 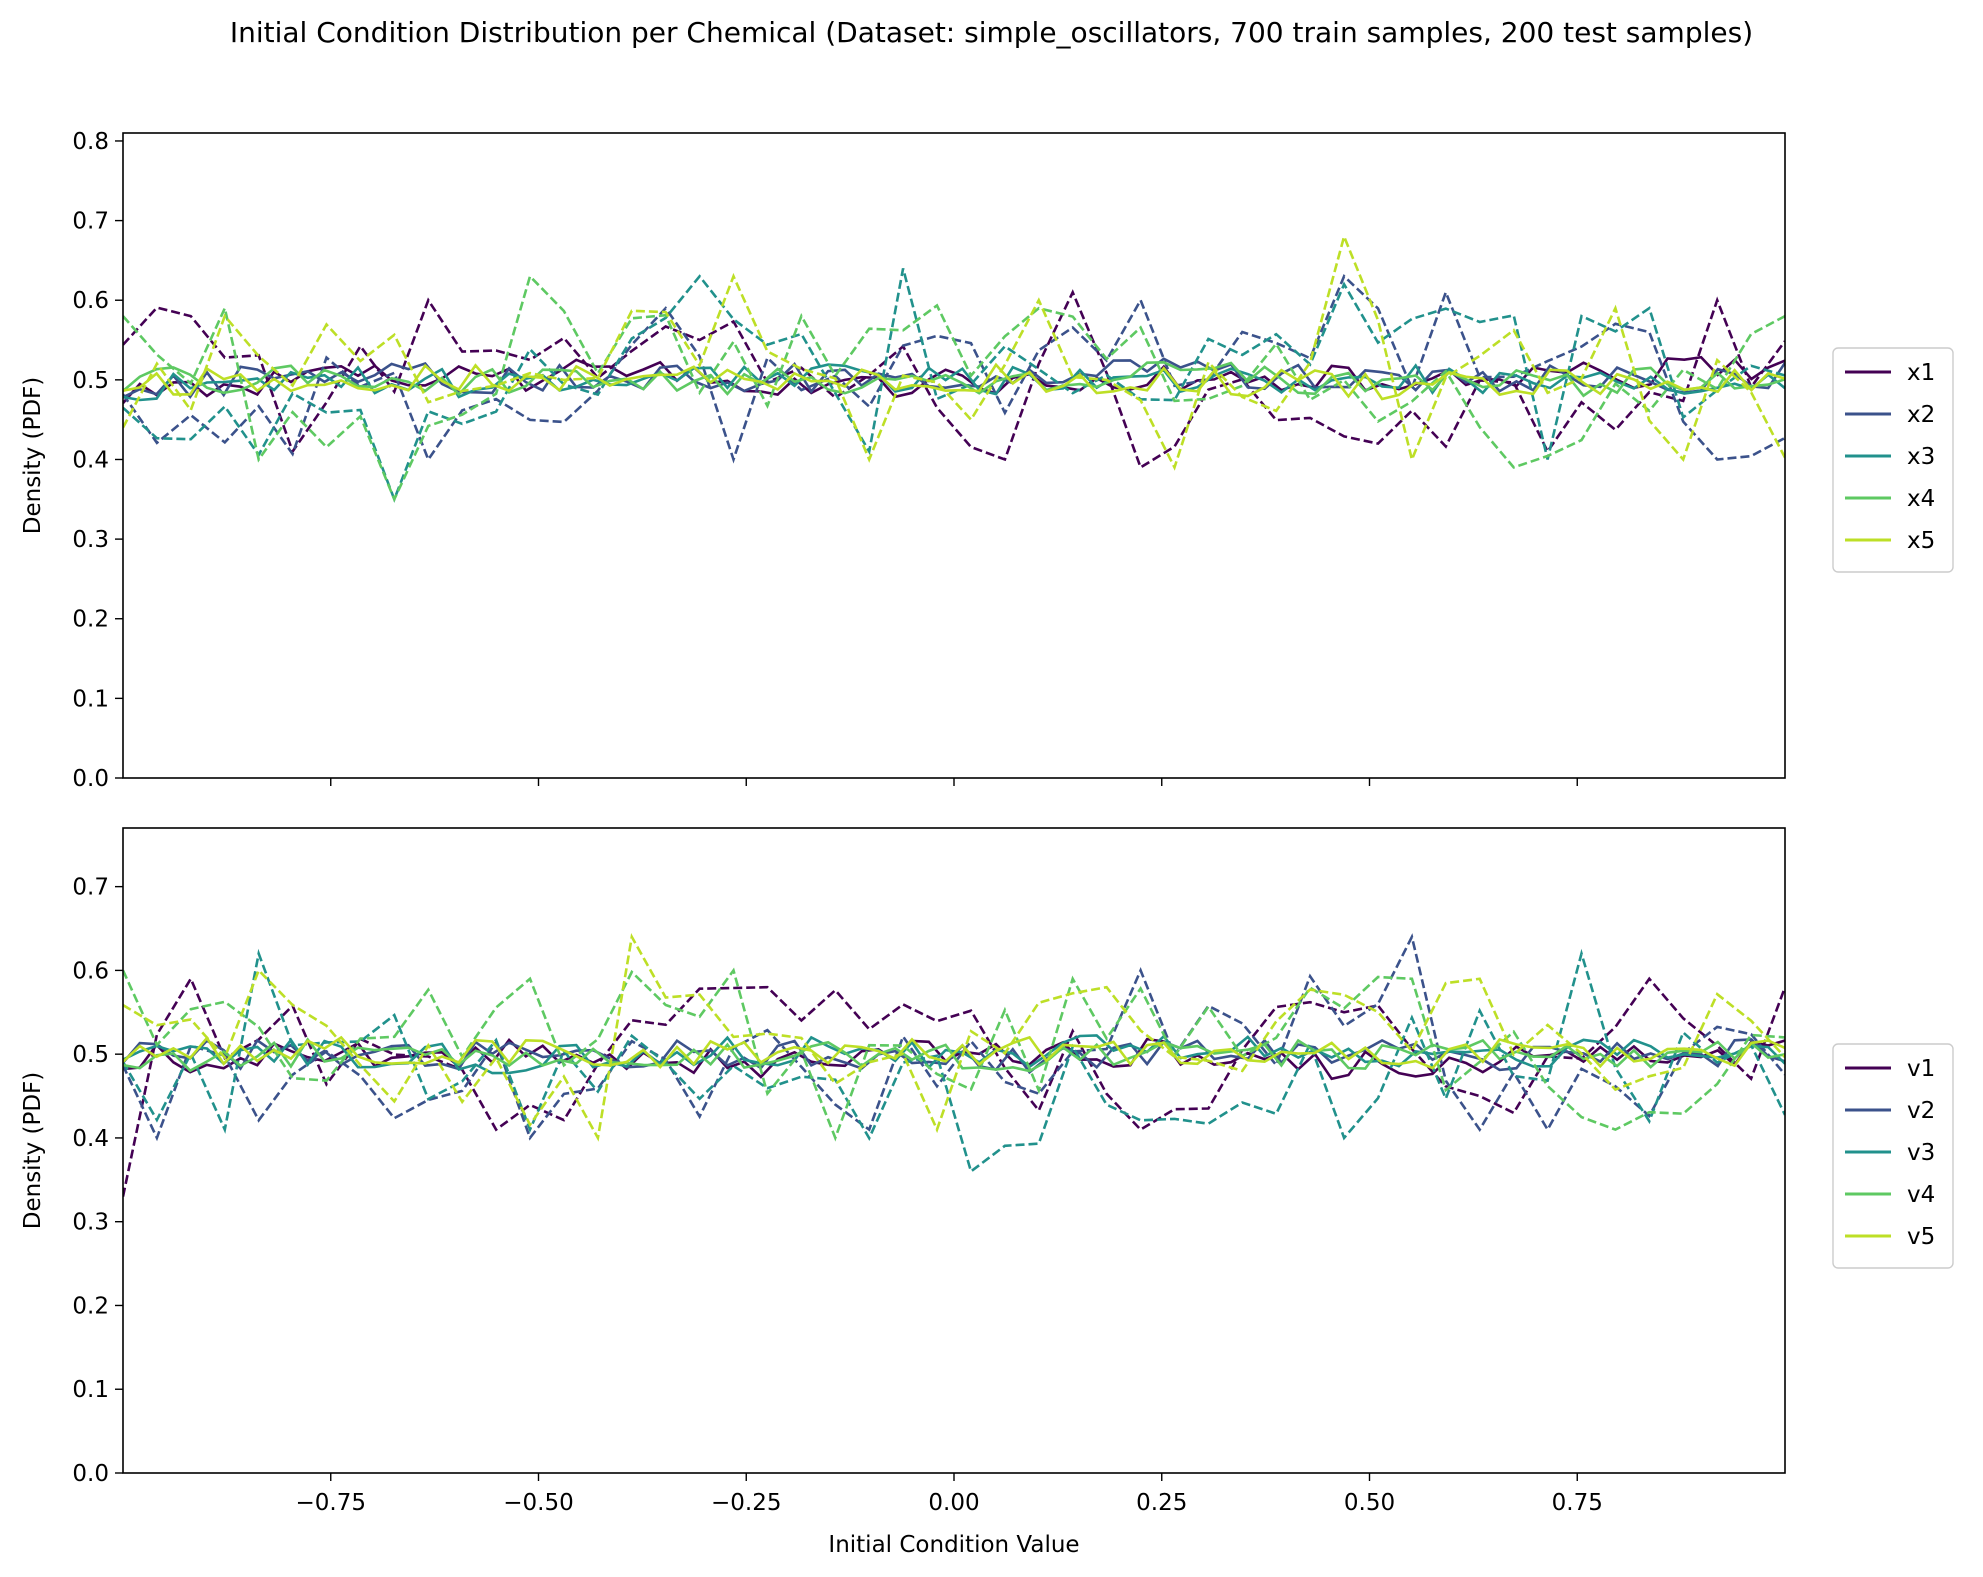 What do you see at coordinates (1921, 373) in the screenshot?
I see `legend-label-x1: x1` at bounding box center [1921, 373].